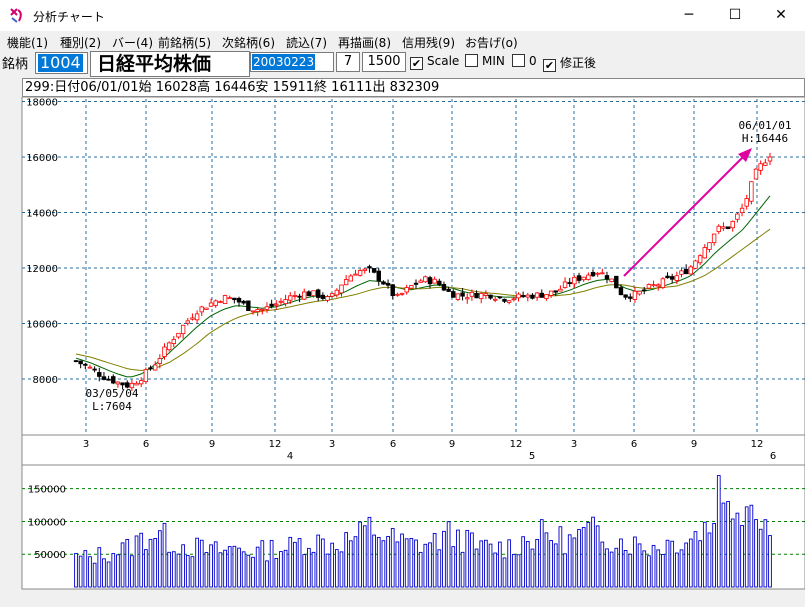  I want to click on menu-redraw: 再描画(8), so click(364, 43).